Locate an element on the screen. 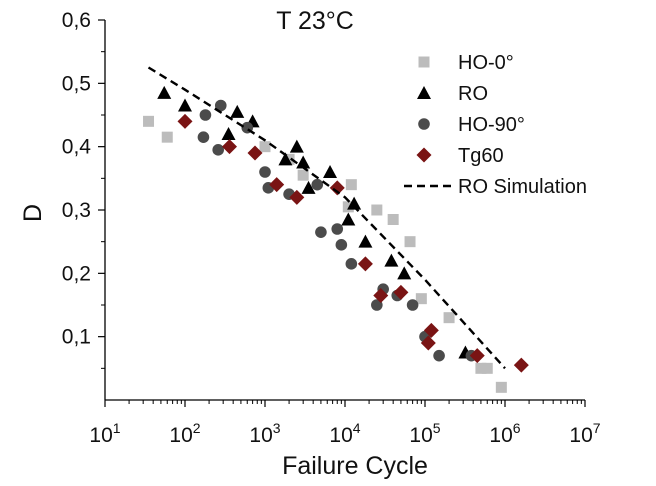  legend-label: HO-90° is located at coordinates (491, 125).